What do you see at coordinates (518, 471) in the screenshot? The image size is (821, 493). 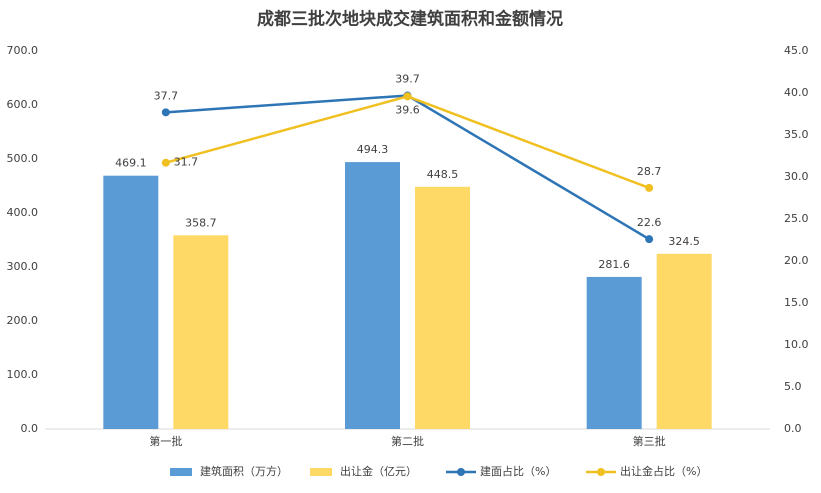 I see `legend-label: 建面占比（%）` at bounding box center [518, 471].